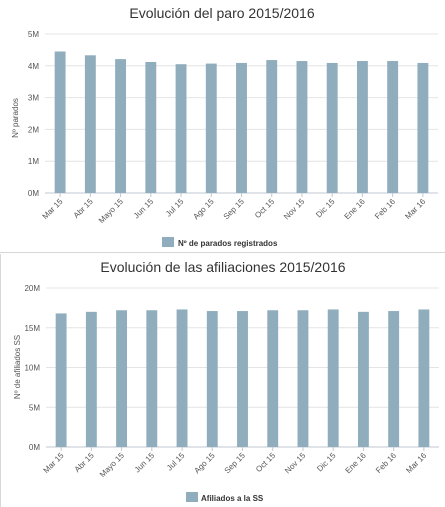 The width and height of the screenshot is (445, 507). What do you see at coordinates (33, 98) in the screenshot?
I see `y-tick-label: 3M` at bounding box center [33, 98].